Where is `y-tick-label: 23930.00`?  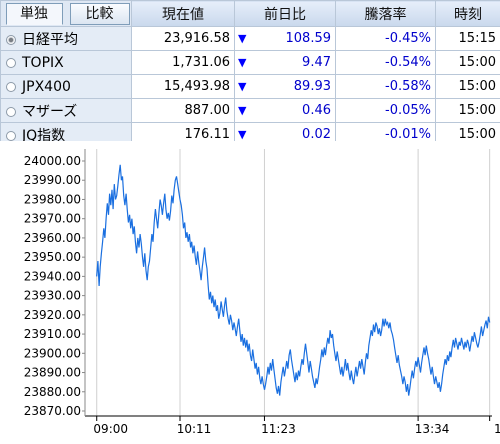
y-tick-label: 23930.00 is located at coordinates (52, 296).